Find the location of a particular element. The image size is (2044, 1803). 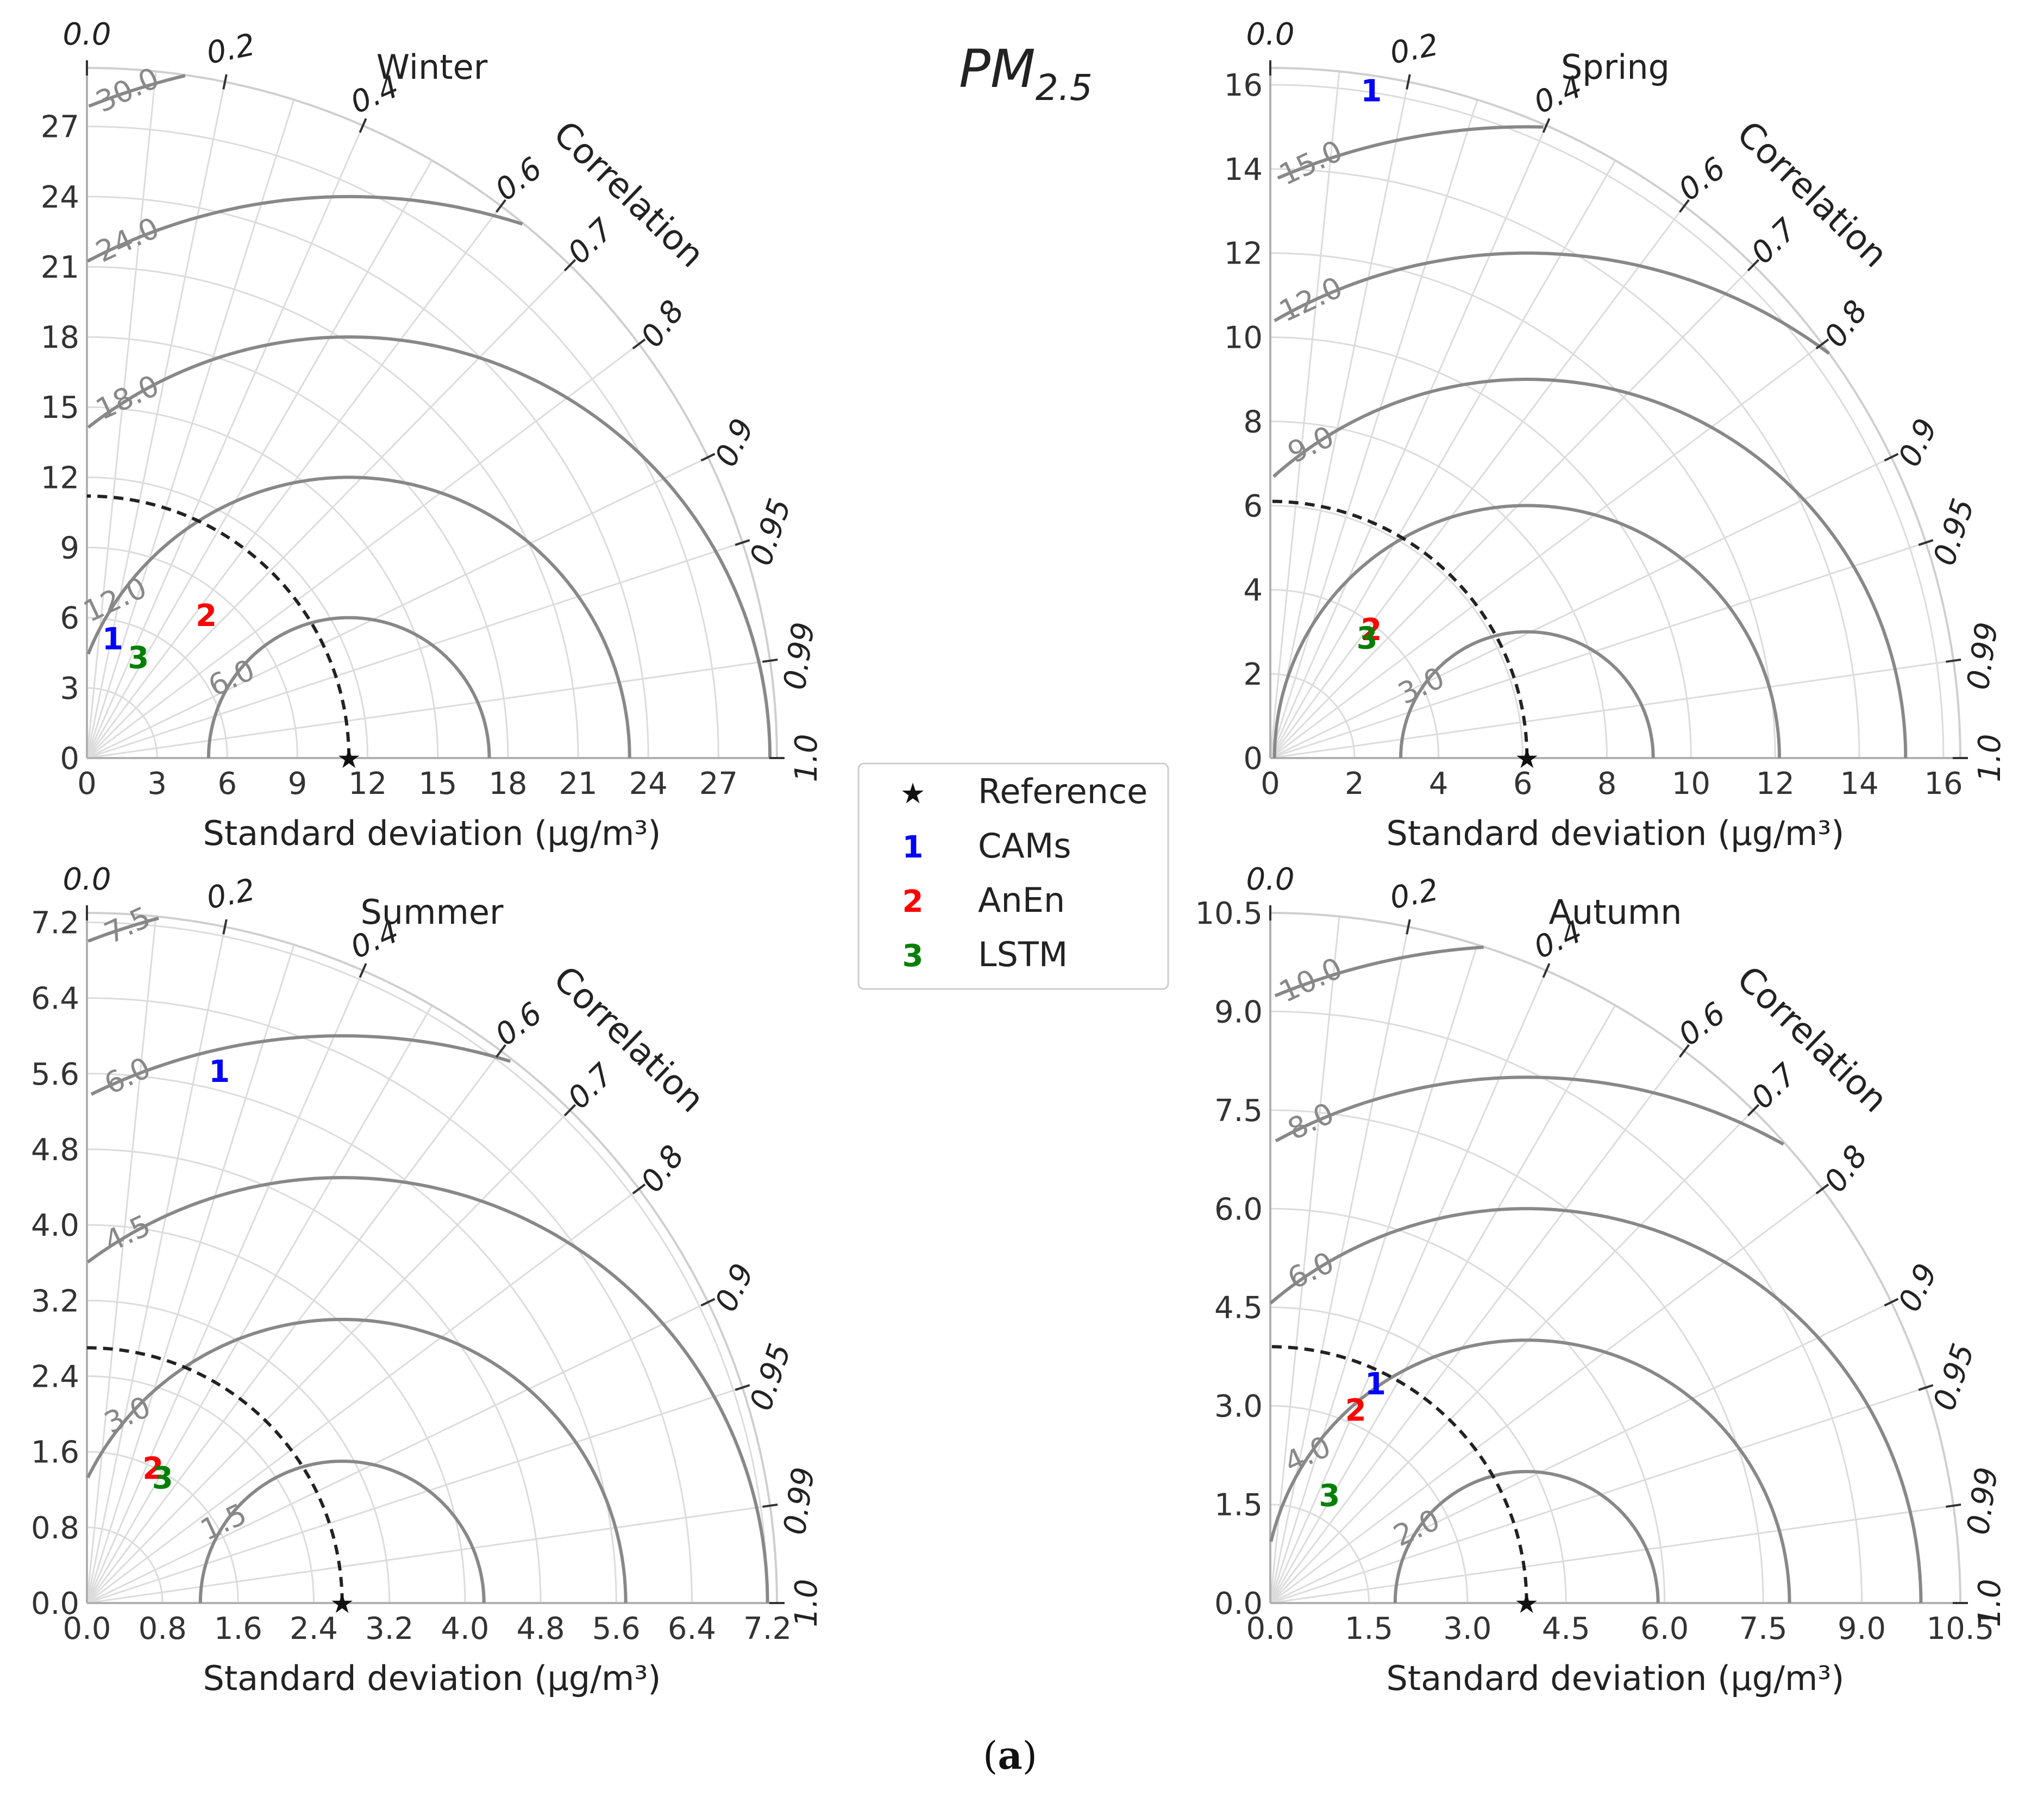

y-tick-label-8: 8 is located at coordinates (1253, 422).